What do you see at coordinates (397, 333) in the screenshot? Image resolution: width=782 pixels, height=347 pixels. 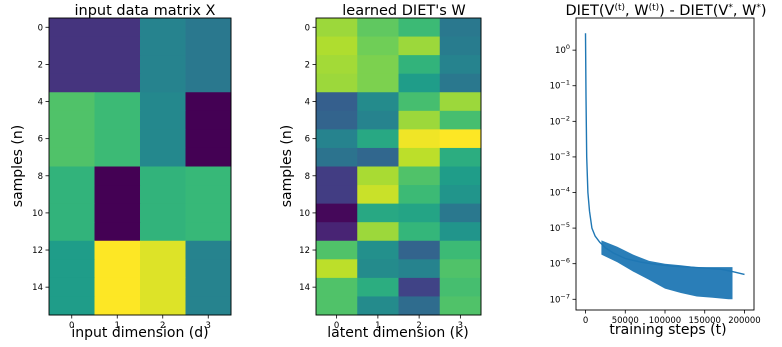 I see `x-axis-label: latent dimension (k)` at bounding box center [397, 333].